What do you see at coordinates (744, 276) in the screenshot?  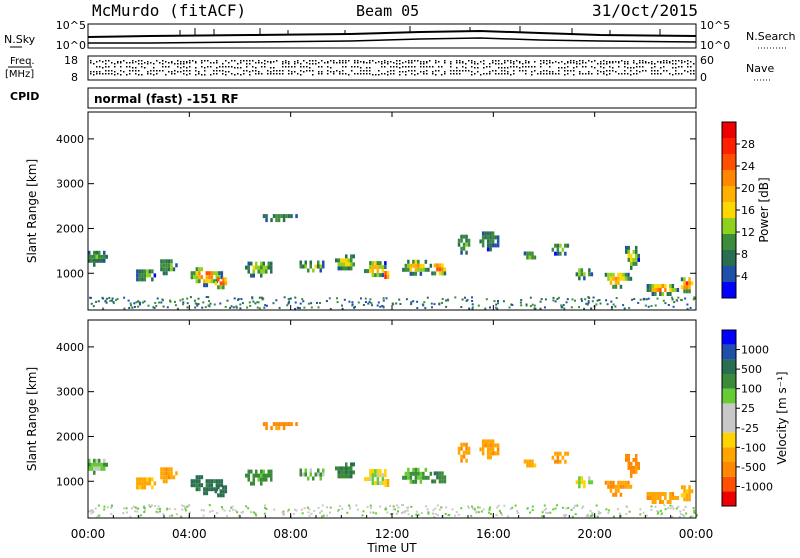 I see `colorbar-tick-label: 4` at bounding box center [744, 276].